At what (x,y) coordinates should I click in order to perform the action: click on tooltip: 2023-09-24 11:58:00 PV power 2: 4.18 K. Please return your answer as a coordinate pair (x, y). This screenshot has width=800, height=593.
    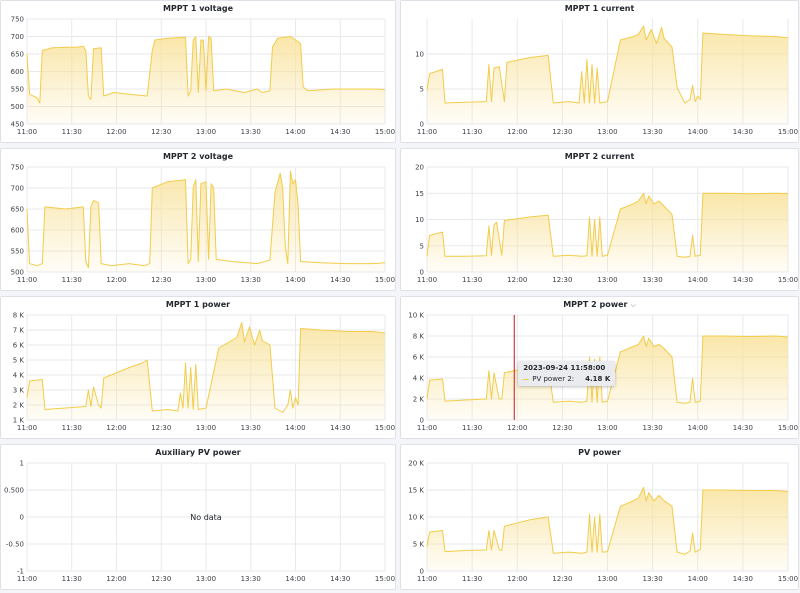
    Looking at the image, I should click on (567, 374).